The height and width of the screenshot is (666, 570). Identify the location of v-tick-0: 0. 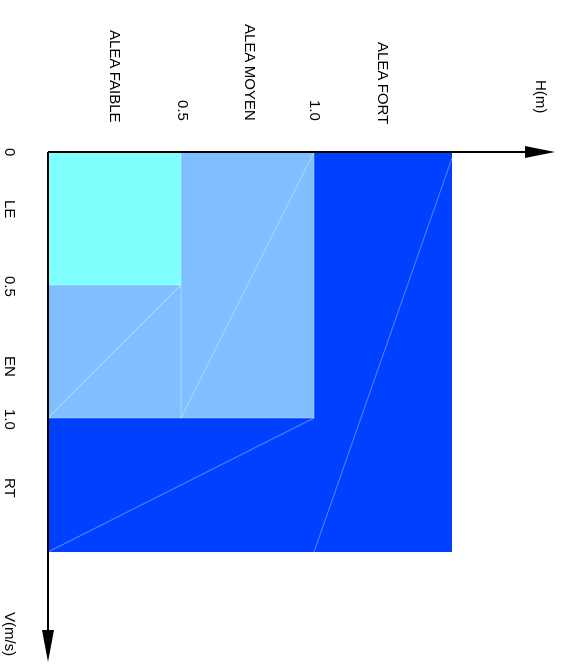
(9, 152).